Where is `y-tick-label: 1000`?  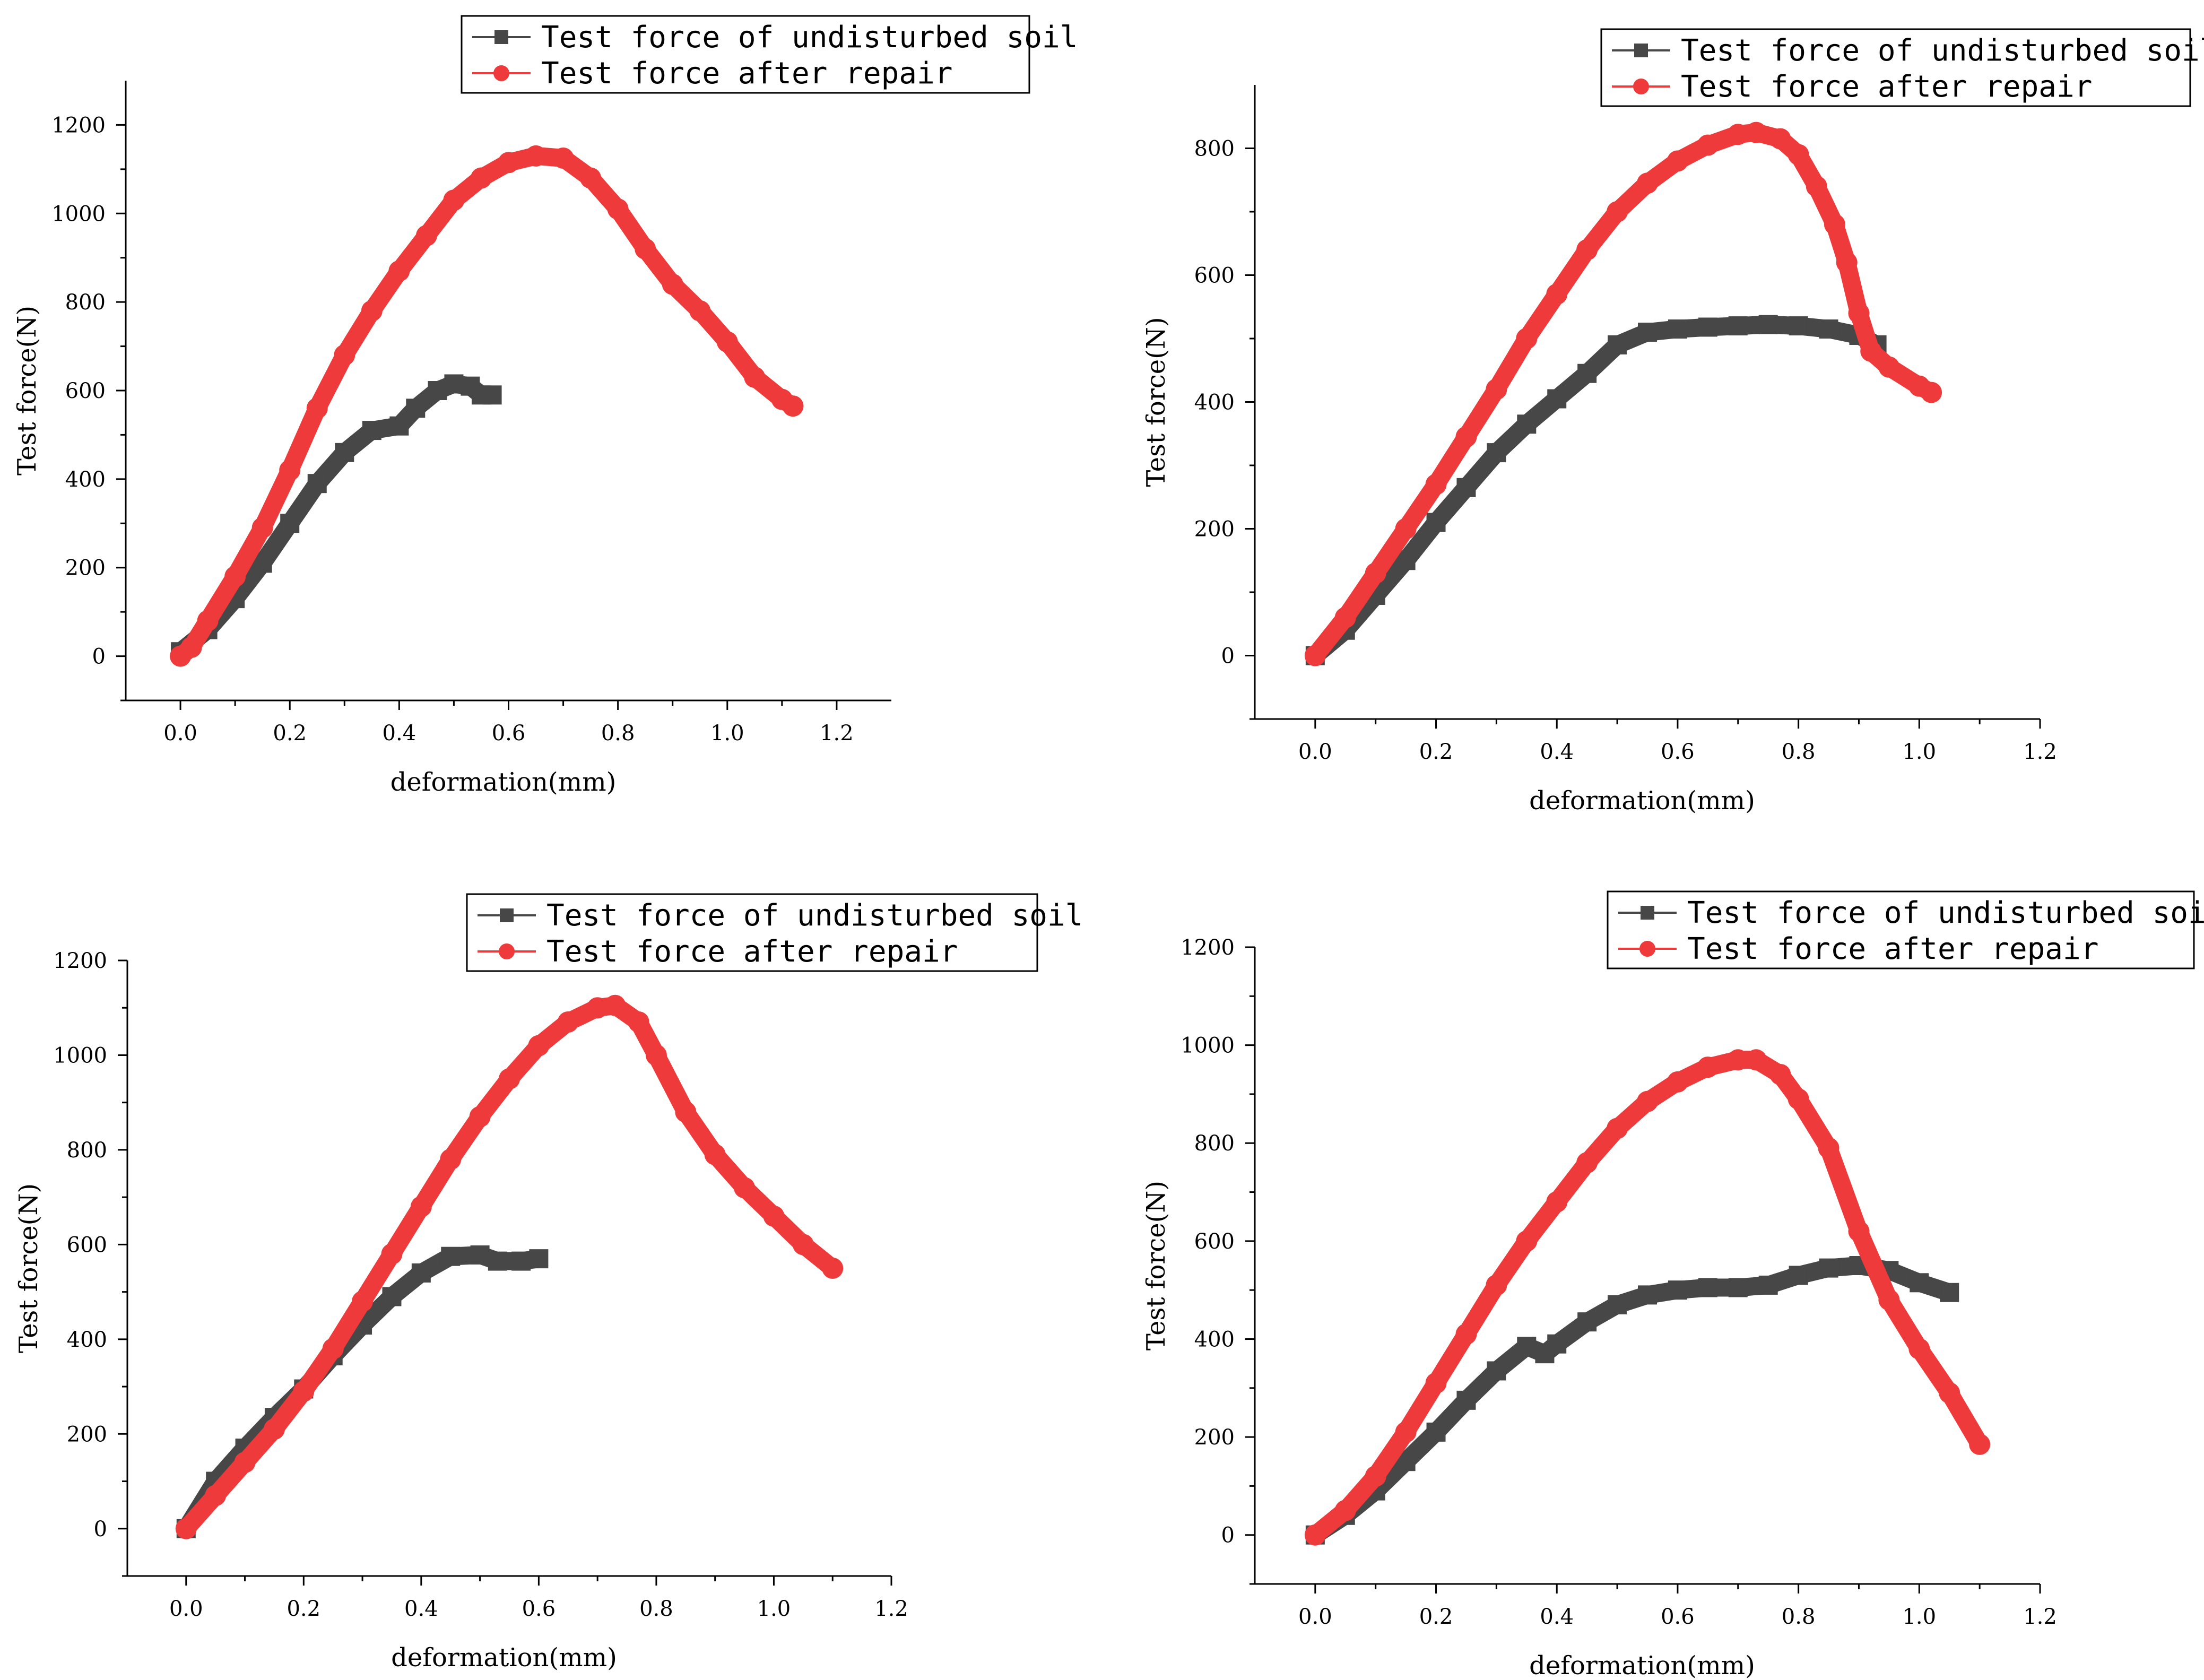
y-tick-label: 1000 is located at coordinates (78, 214).